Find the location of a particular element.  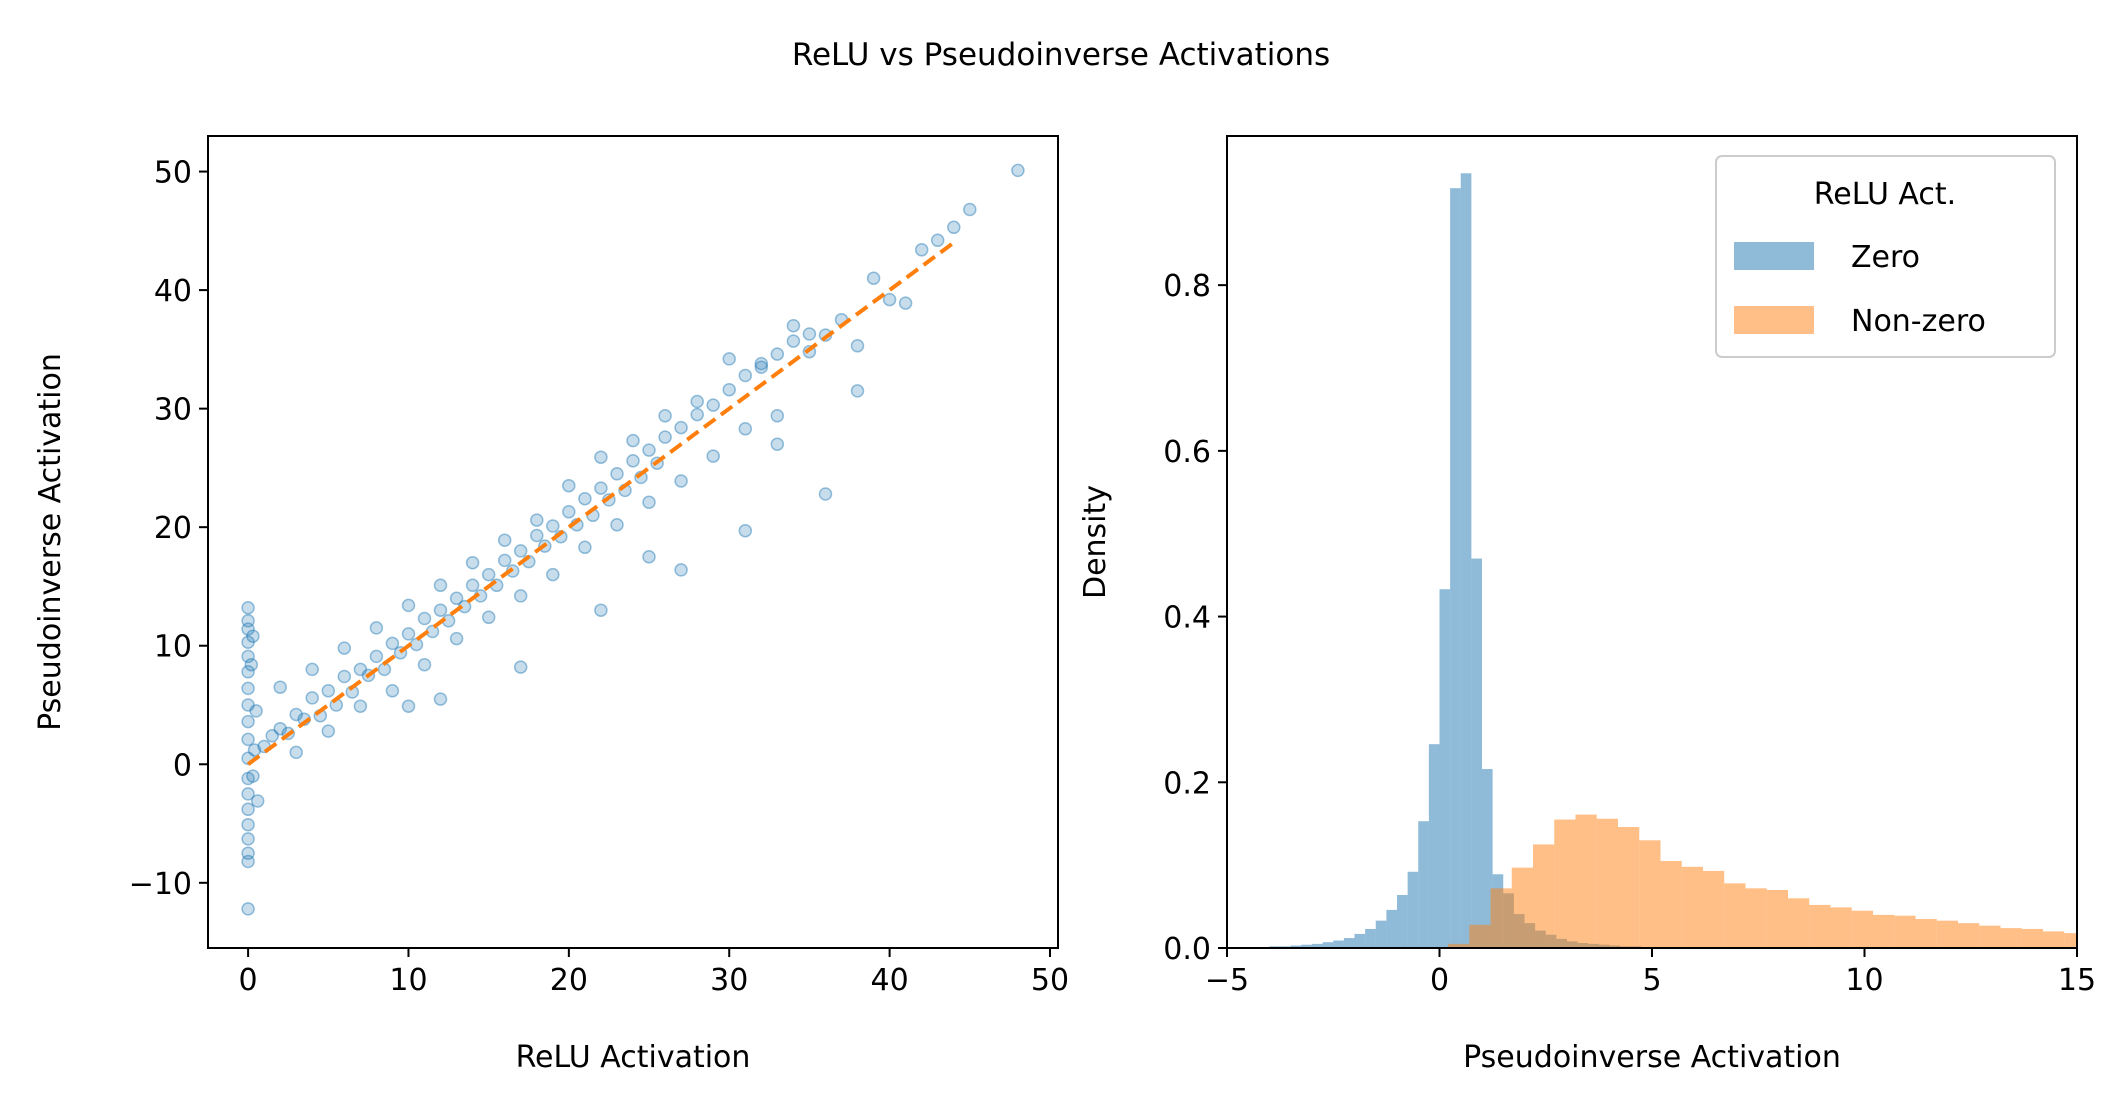

histogram-x-label: Pseudoinverse Activation is located at coordinates (1652, 1057).